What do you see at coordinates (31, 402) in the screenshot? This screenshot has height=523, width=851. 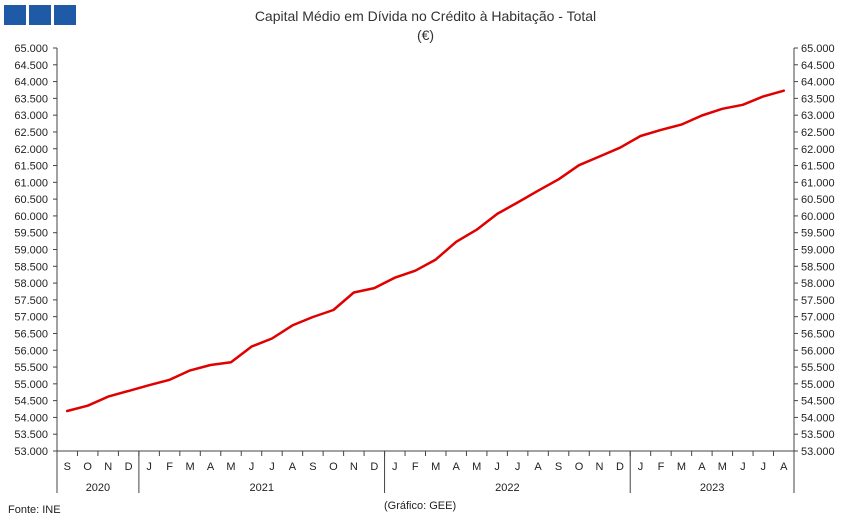 I see `y-tick-label-left: 54.500` at bounding box center [31, 402].